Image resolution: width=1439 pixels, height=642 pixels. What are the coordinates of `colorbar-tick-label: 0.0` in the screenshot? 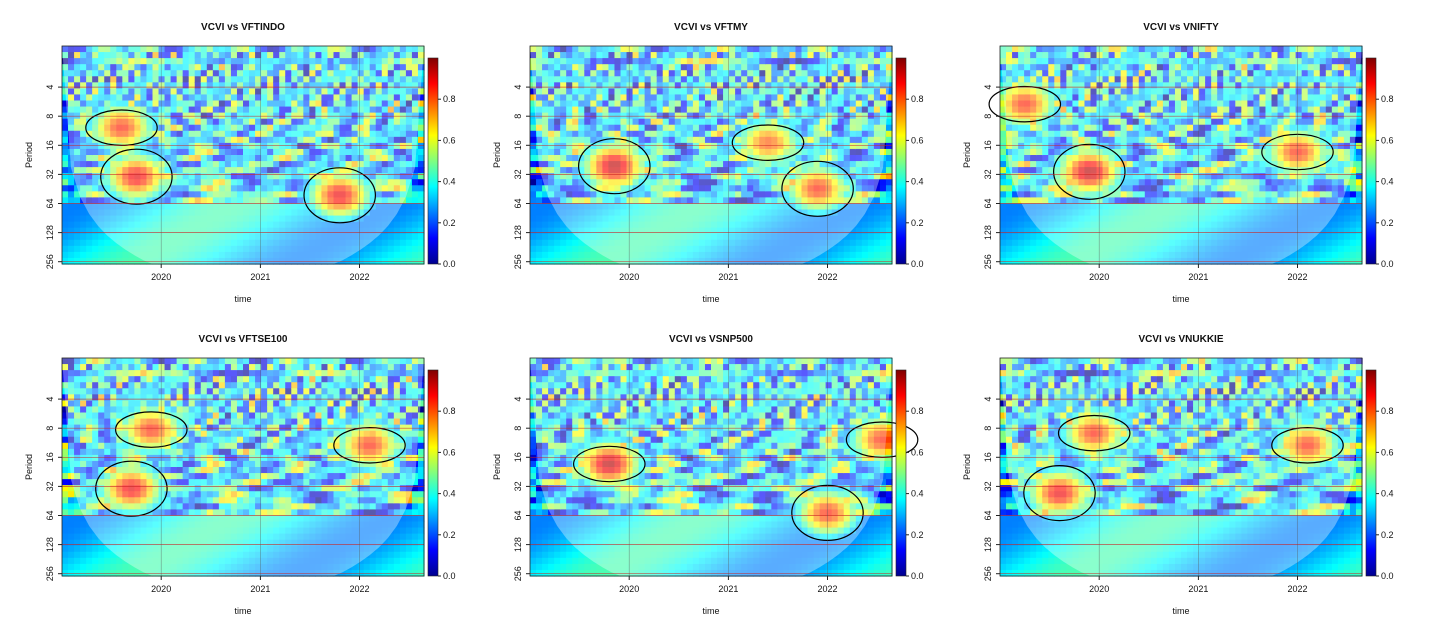 It's located at (449, 264).